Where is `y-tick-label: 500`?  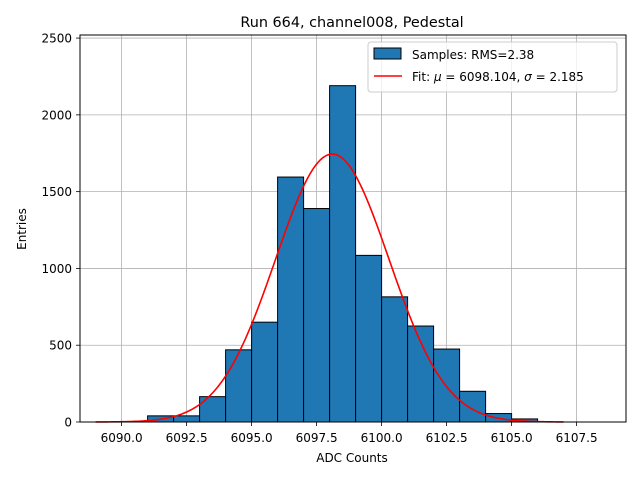
y-tick-label: 500 is located at coordinates (60, 346).